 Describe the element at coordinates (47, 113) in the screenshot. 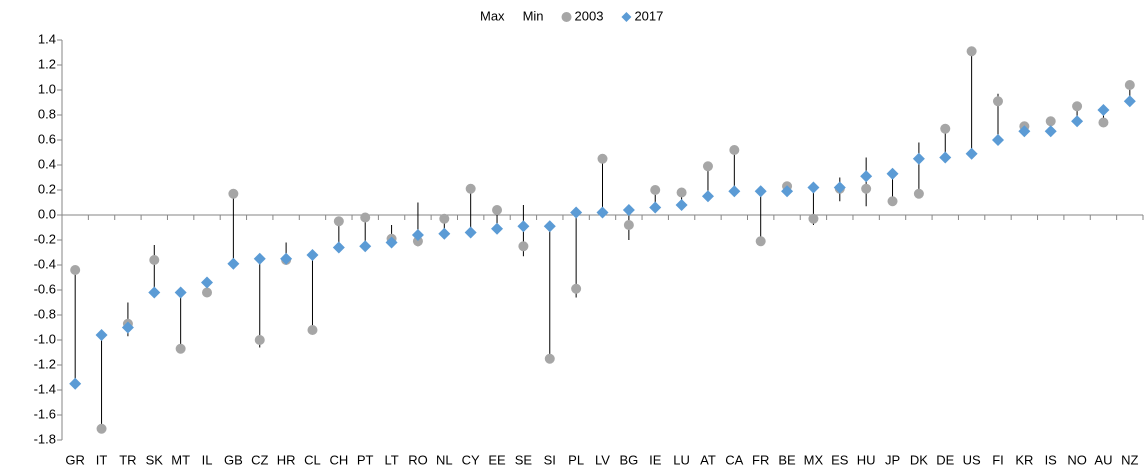

I see `y-tick-label: 0.8` at that location.